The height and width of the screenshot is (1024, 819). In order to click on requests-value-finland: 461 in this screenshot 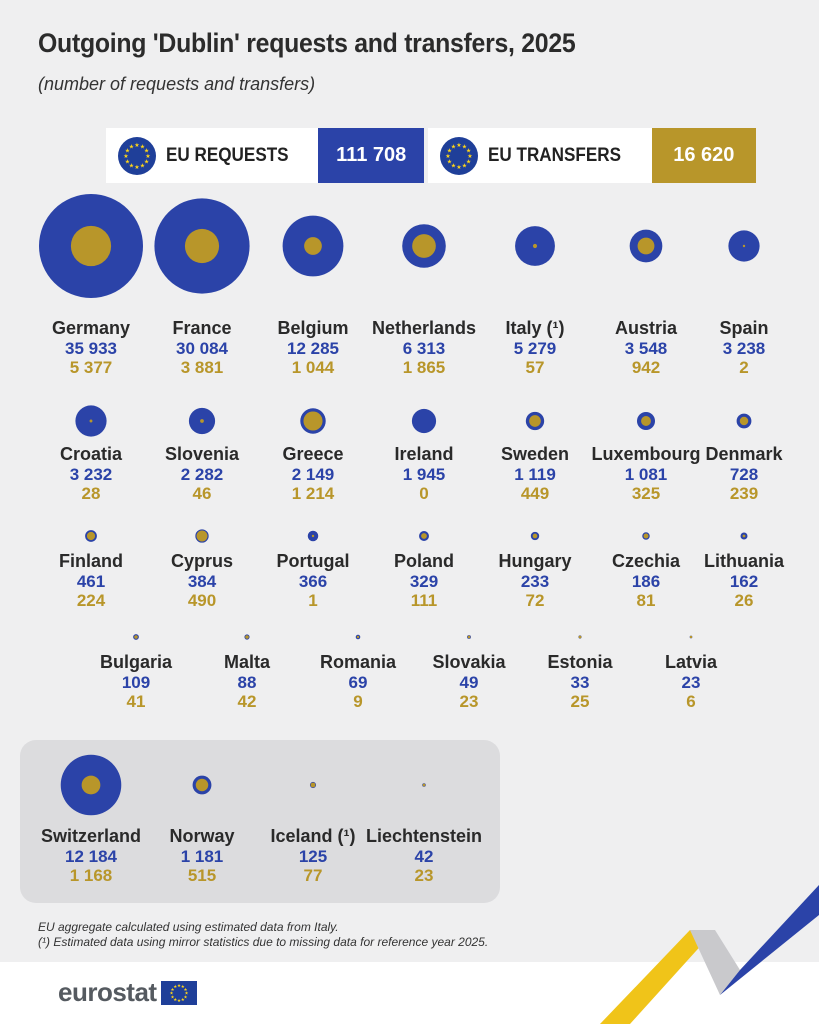, I will do `click(91, 581)`.